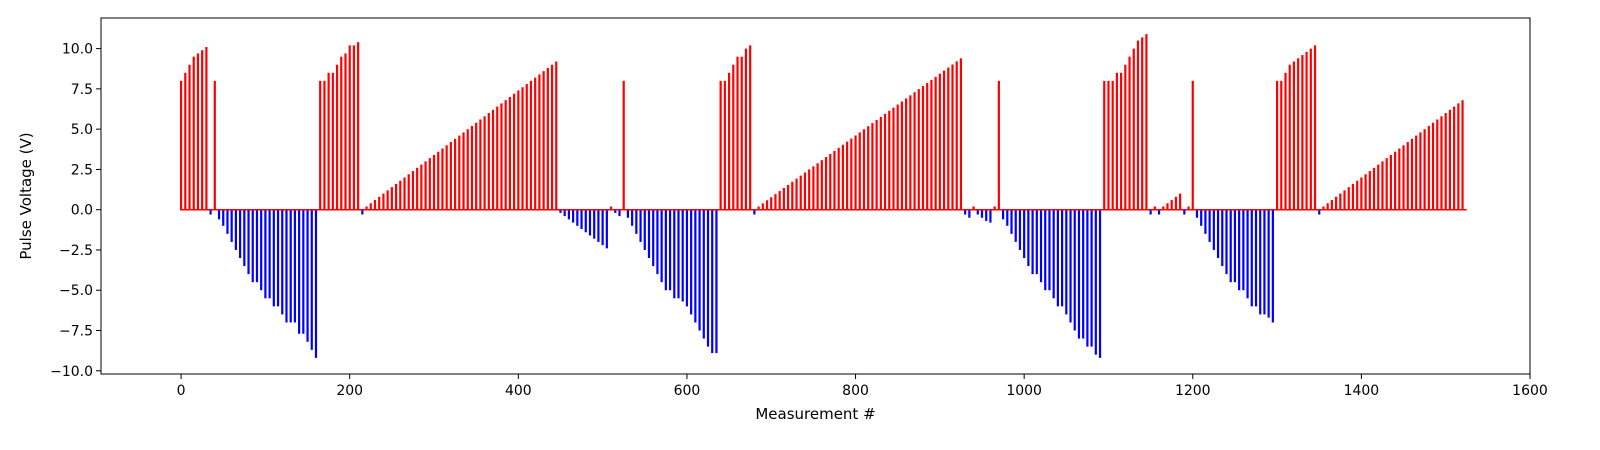 The width and height of the screenshot is (1600, 450). I want to click on x-tick-label: 600, so click(687, 391).